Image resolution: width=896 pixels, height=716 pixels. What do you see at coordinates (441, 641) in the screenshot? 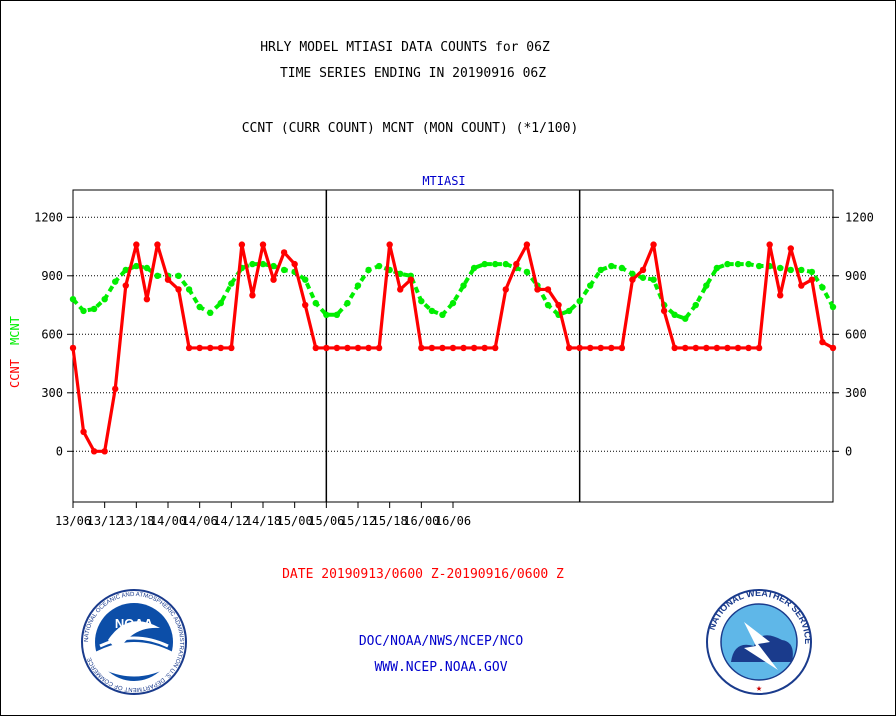
I see `credit-line-1: DOC/NOAA/NWS/NCEP/NCO` at bounding box center [441, 641].